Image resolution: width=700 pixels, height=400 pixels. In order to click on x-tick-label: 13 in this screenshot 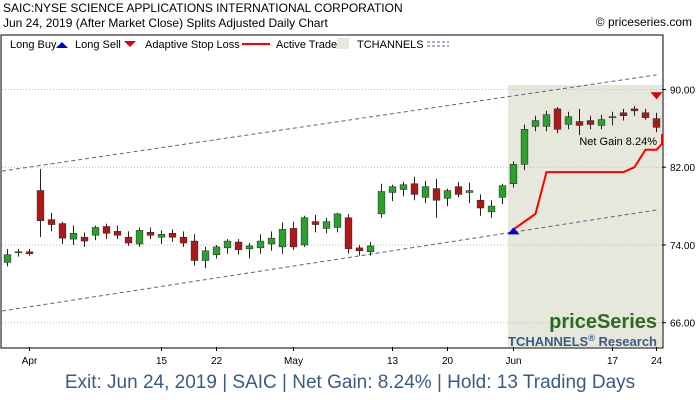, I will do `click(393, 361)`.